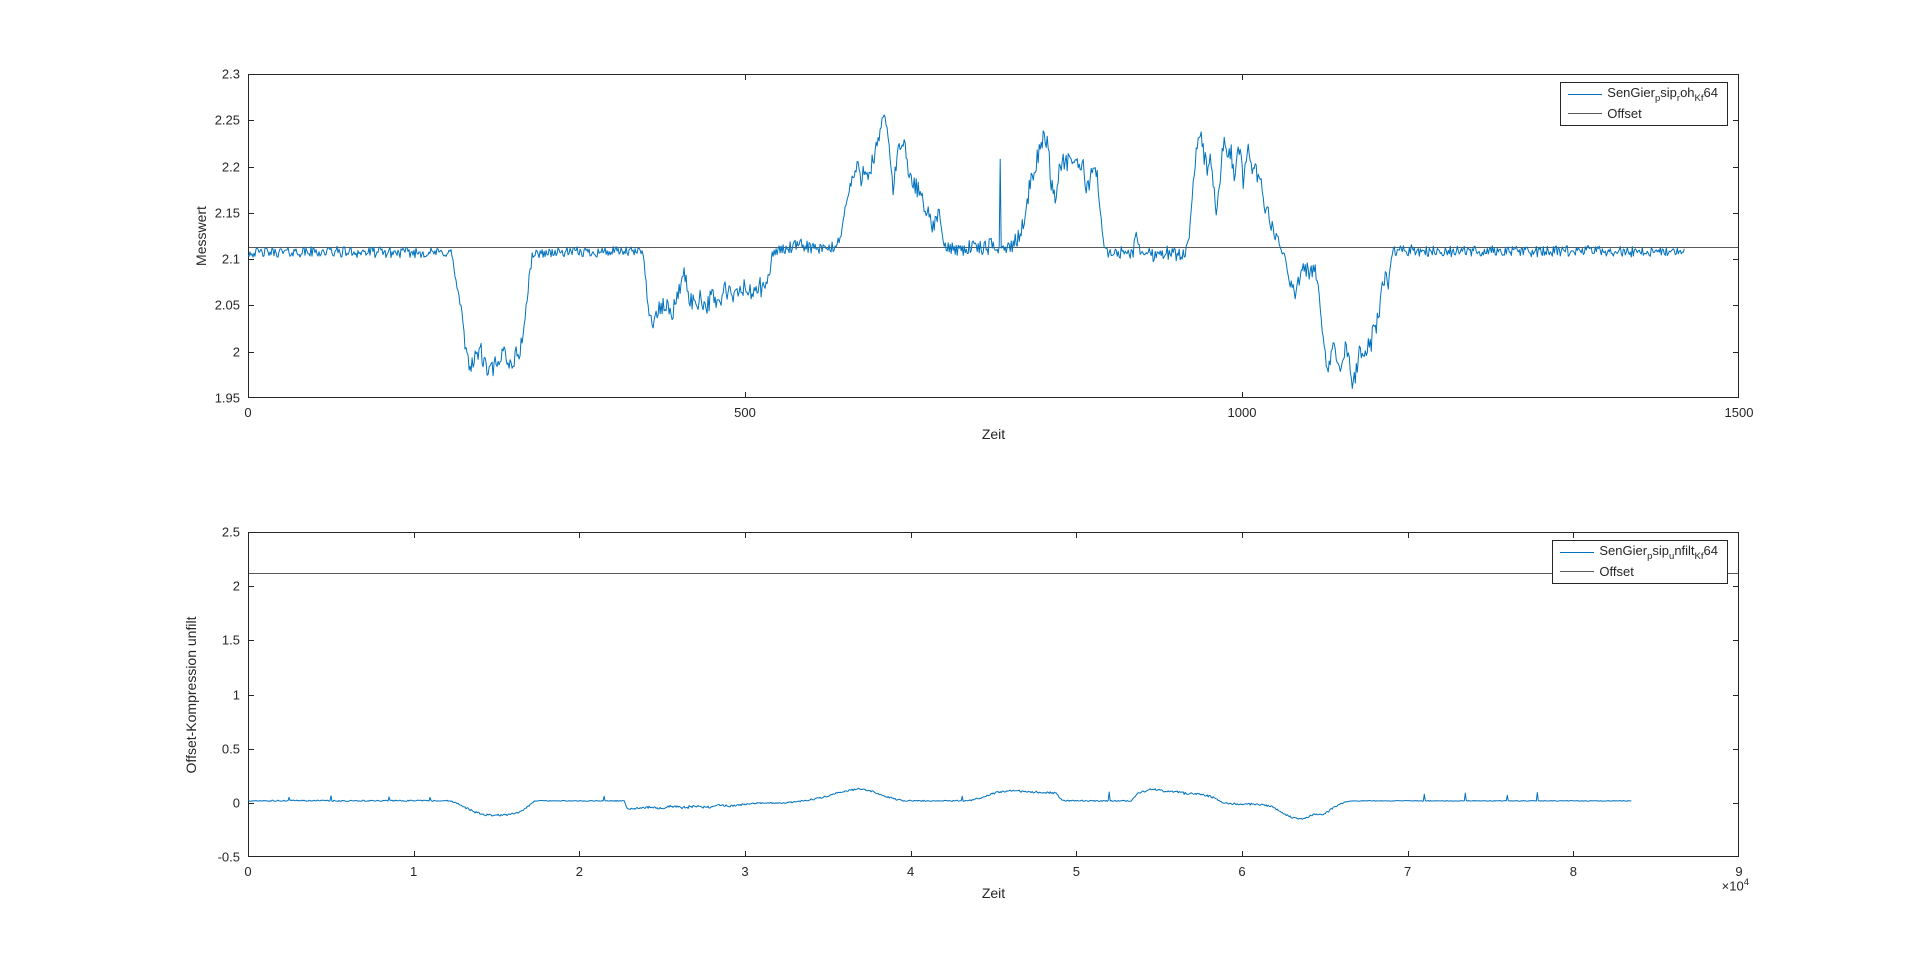 This screenshot has height=963, width=1920. I want to click on legend: SenGierpsipunfiltKf64 Offset, so click(1640, 562).